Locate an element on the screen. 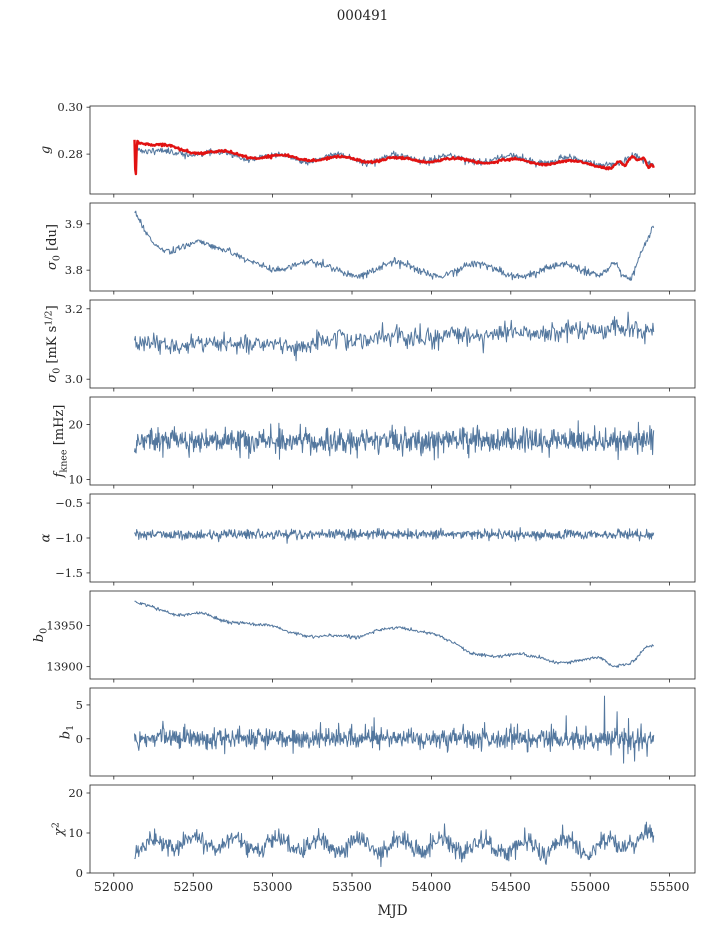 The width and height of the screenshot is (725, 936). panel-sigma0-du: 3.8 3.9σ0 [du] is located at coordinates (370, 248).